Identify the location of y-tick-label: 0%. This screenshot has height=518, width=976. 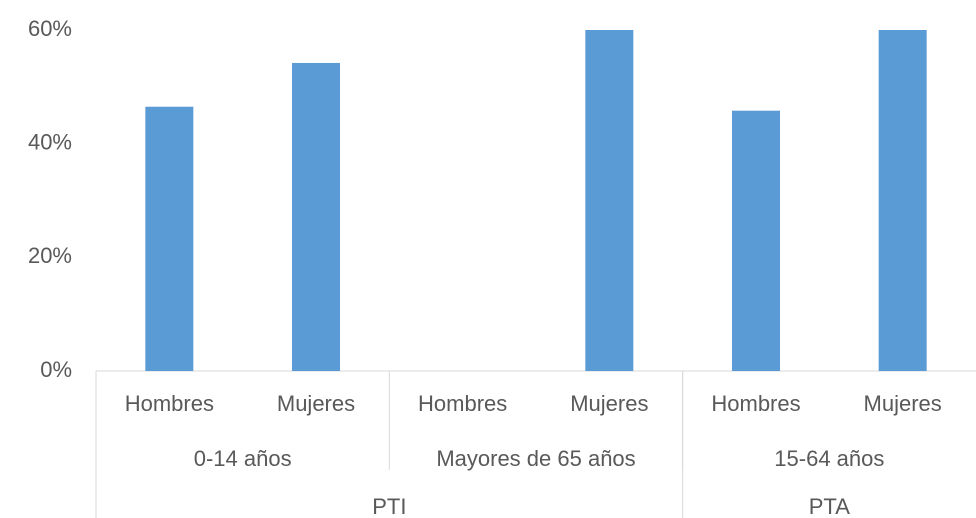
(56, 369).